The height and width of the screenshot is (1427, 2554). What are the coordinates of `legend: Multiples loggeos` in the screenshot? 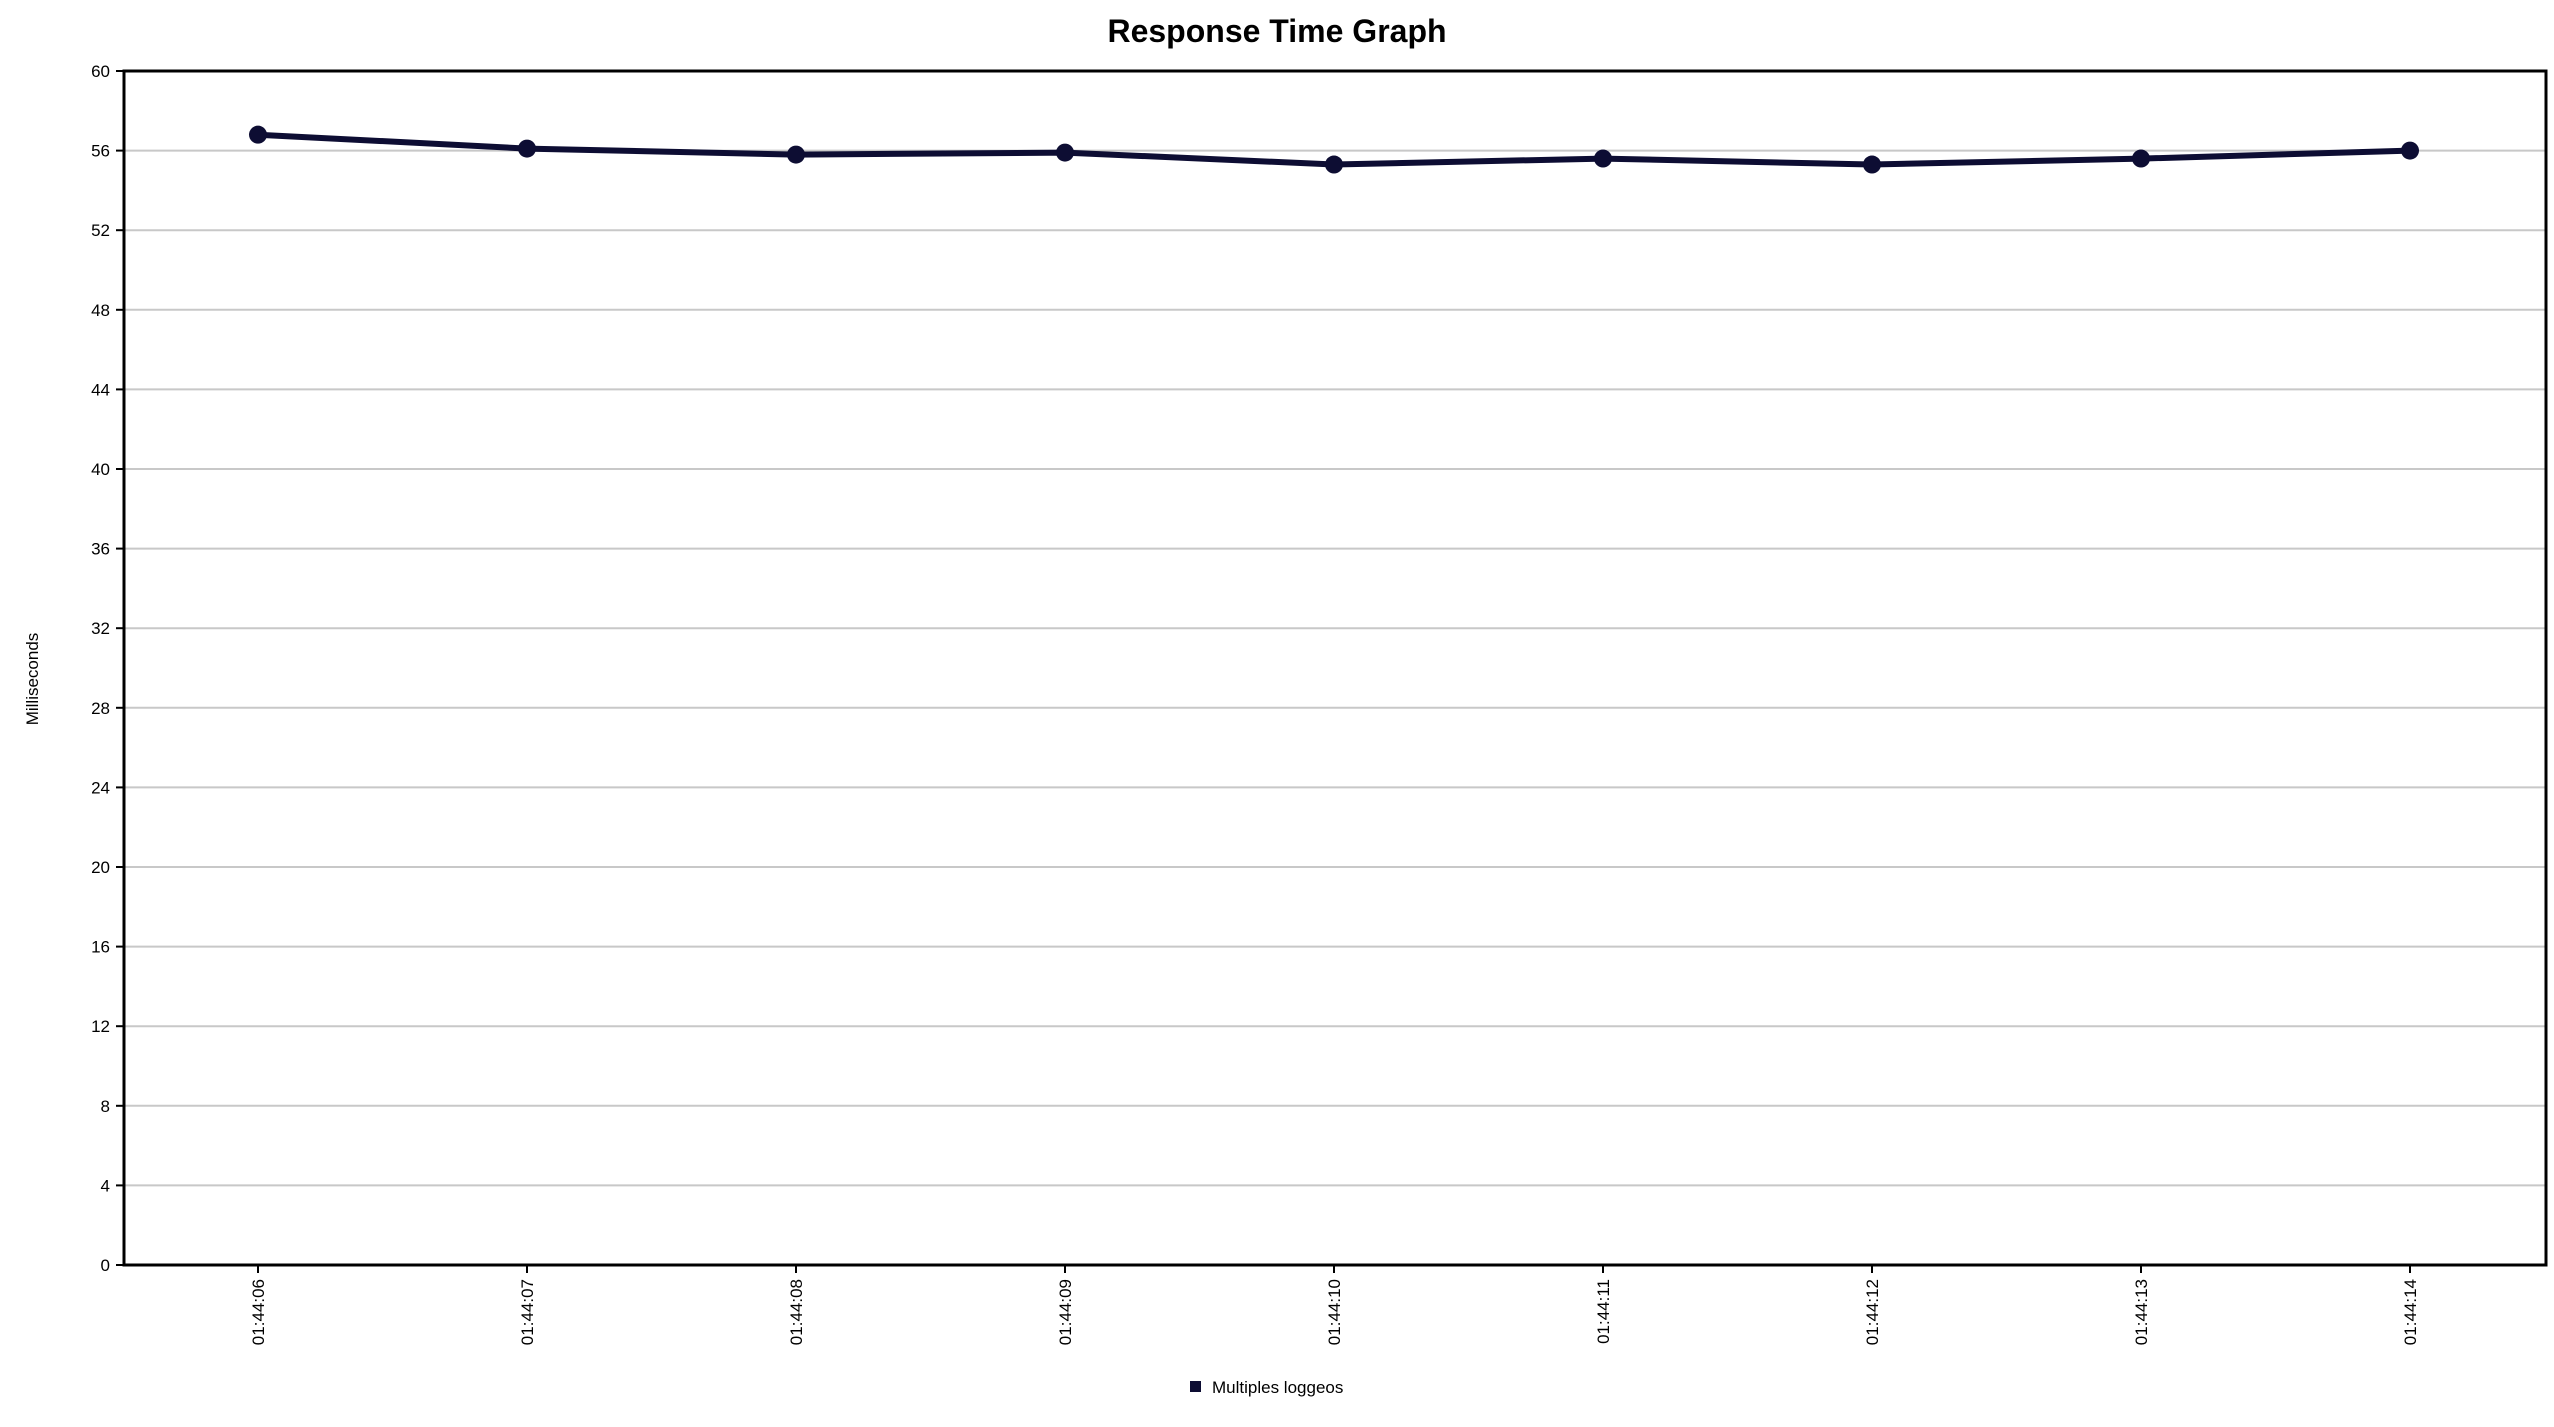 It's located at (1266, 1387).